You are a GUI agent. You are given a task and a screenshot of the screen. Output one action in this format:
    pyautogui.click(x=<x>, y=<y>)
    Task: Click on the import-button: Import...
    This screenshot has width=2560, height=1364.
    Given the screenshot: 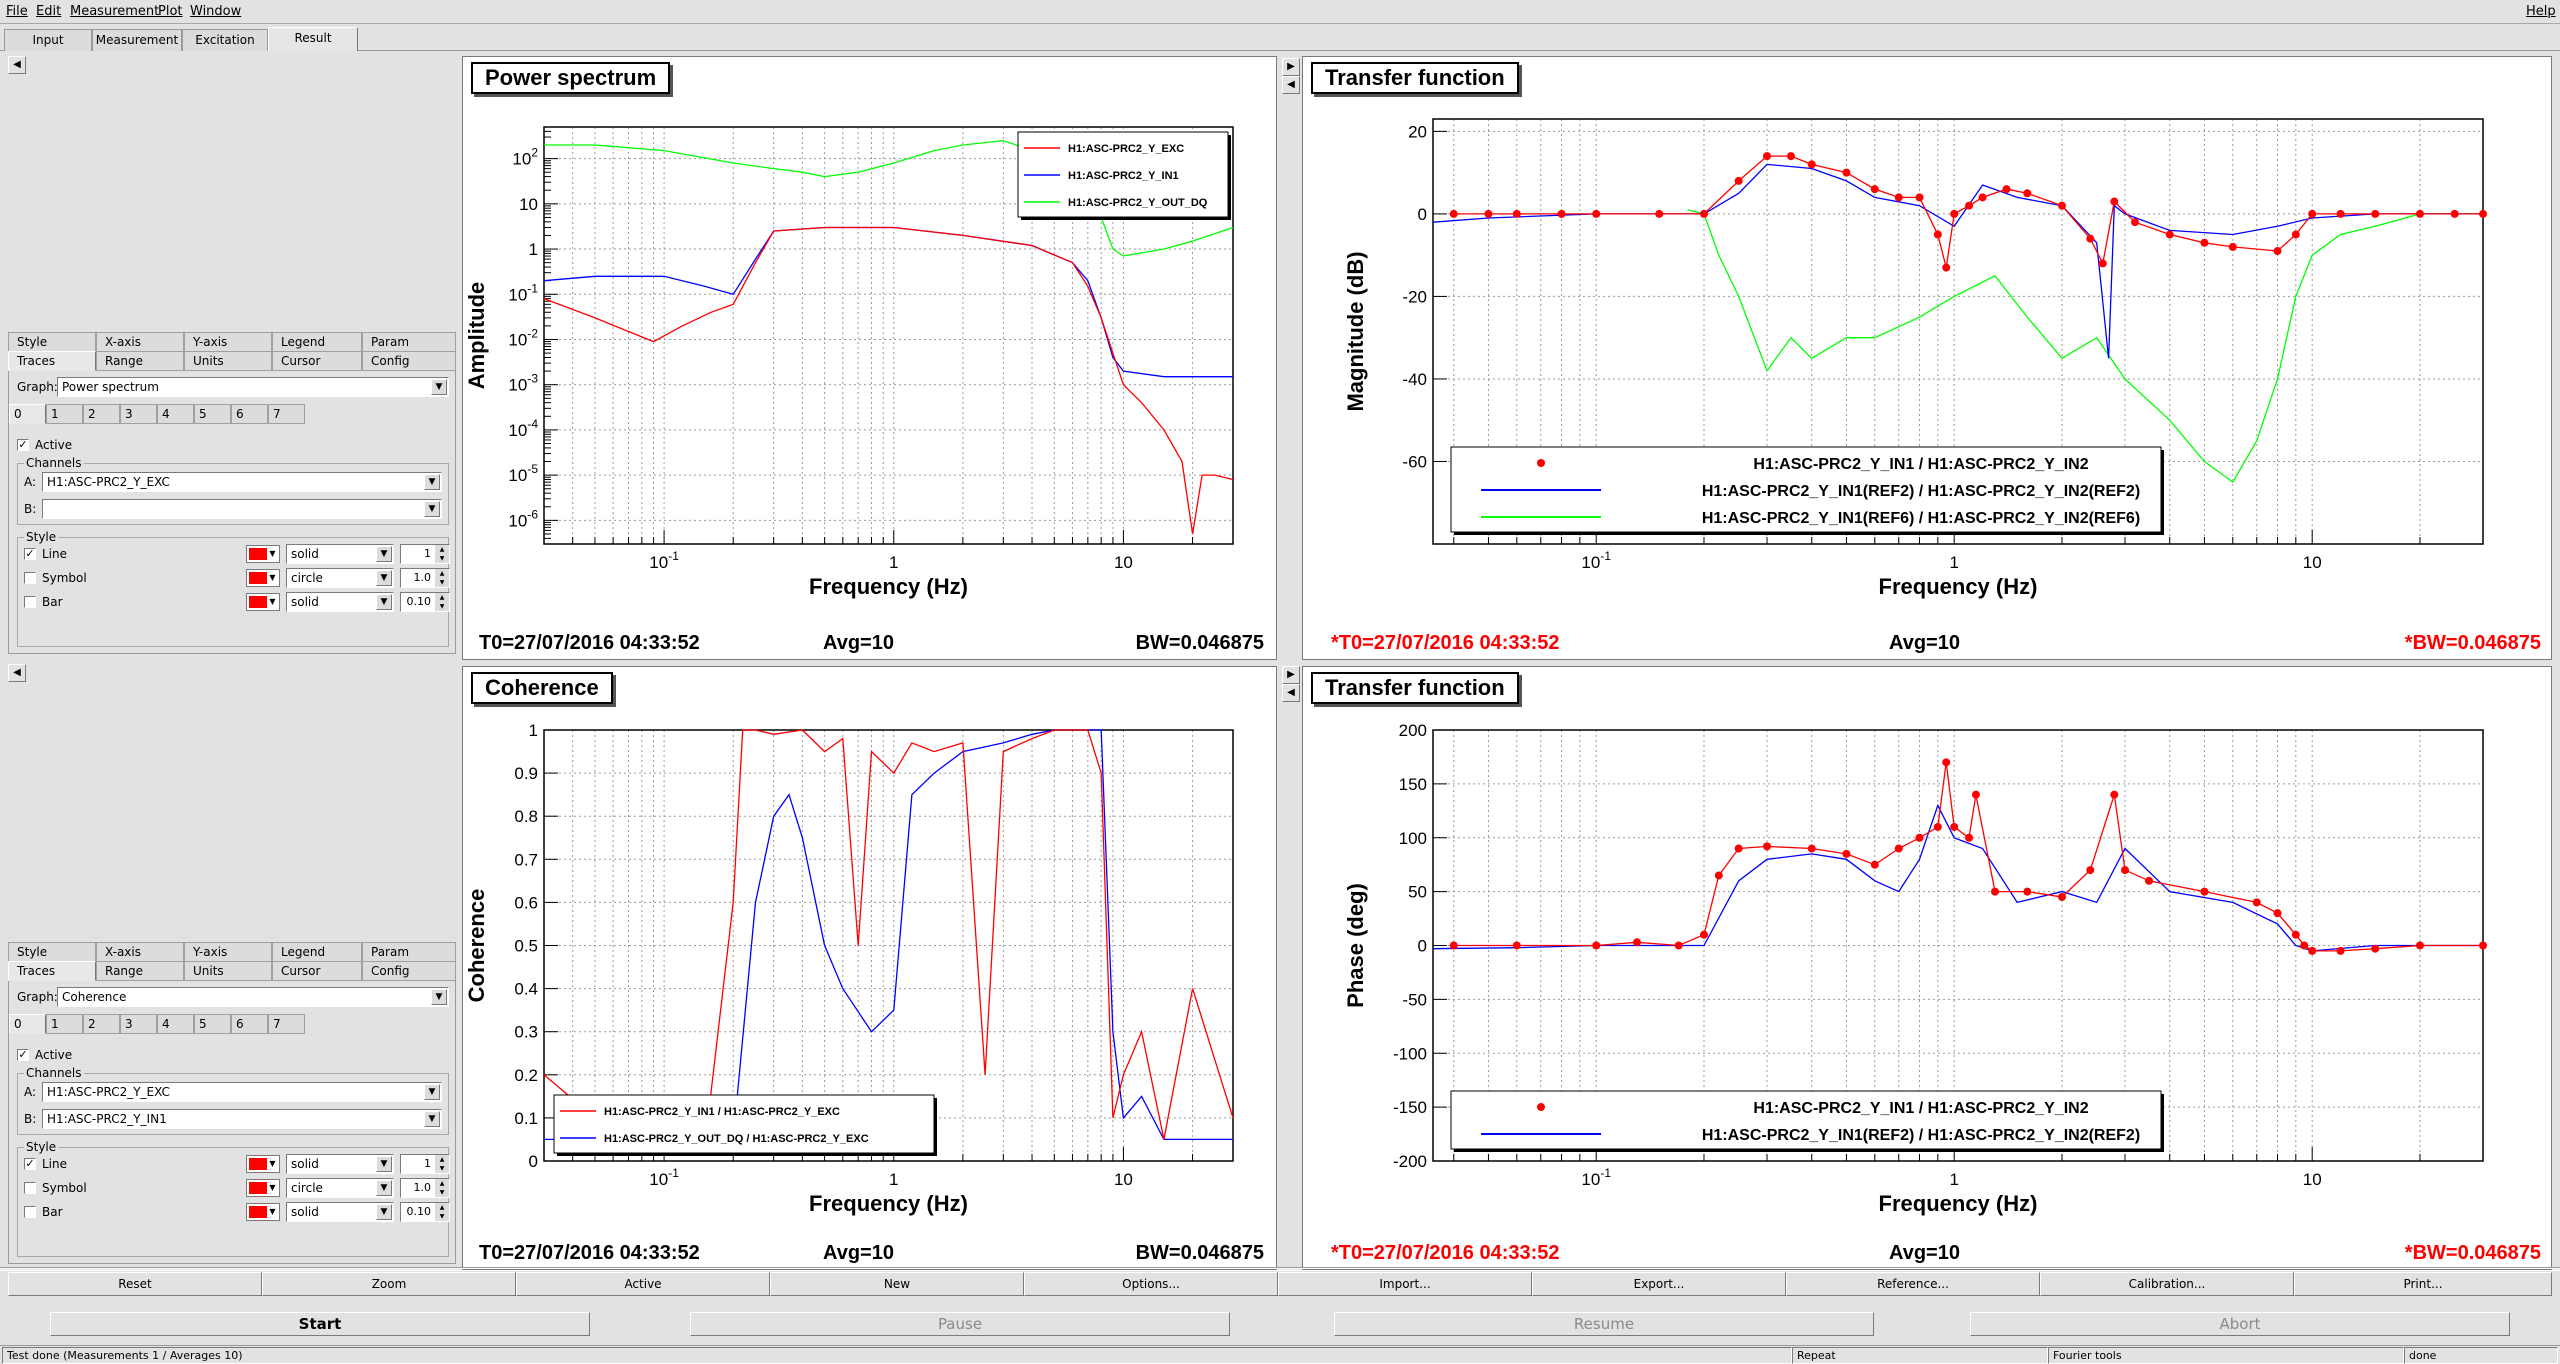 What is the action you would take?
    pyautogui.click(x=1405, y=1284)
    